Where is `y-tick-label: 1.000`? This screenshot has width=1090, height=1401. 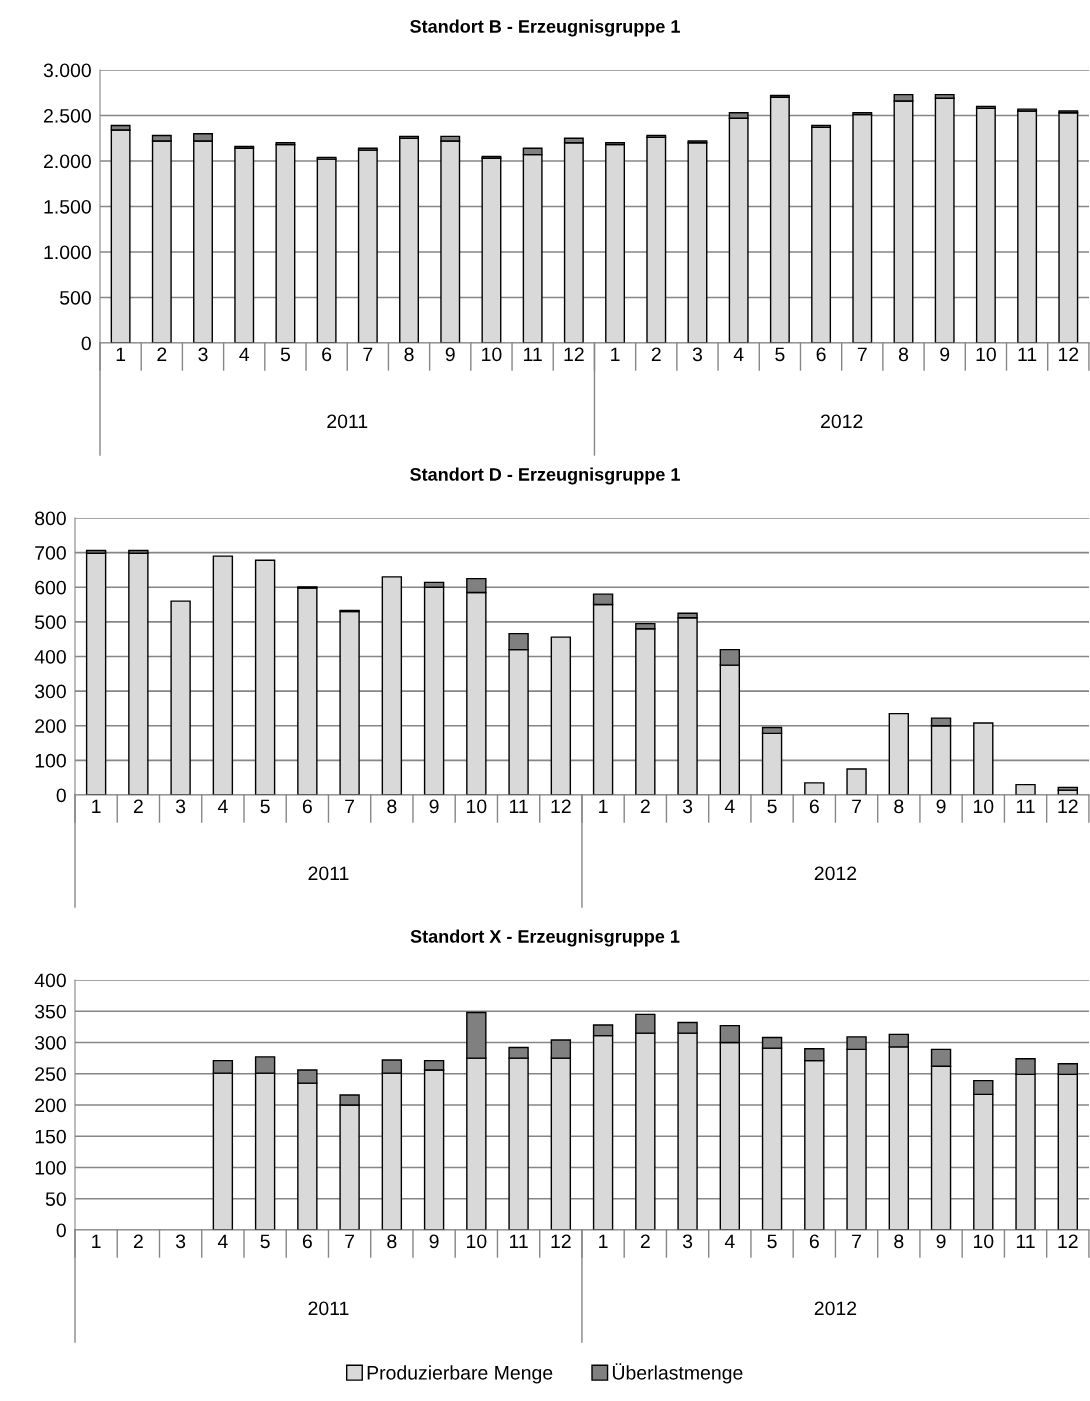 y-tick-label: 1.000 is located at coordinates (67, 252).